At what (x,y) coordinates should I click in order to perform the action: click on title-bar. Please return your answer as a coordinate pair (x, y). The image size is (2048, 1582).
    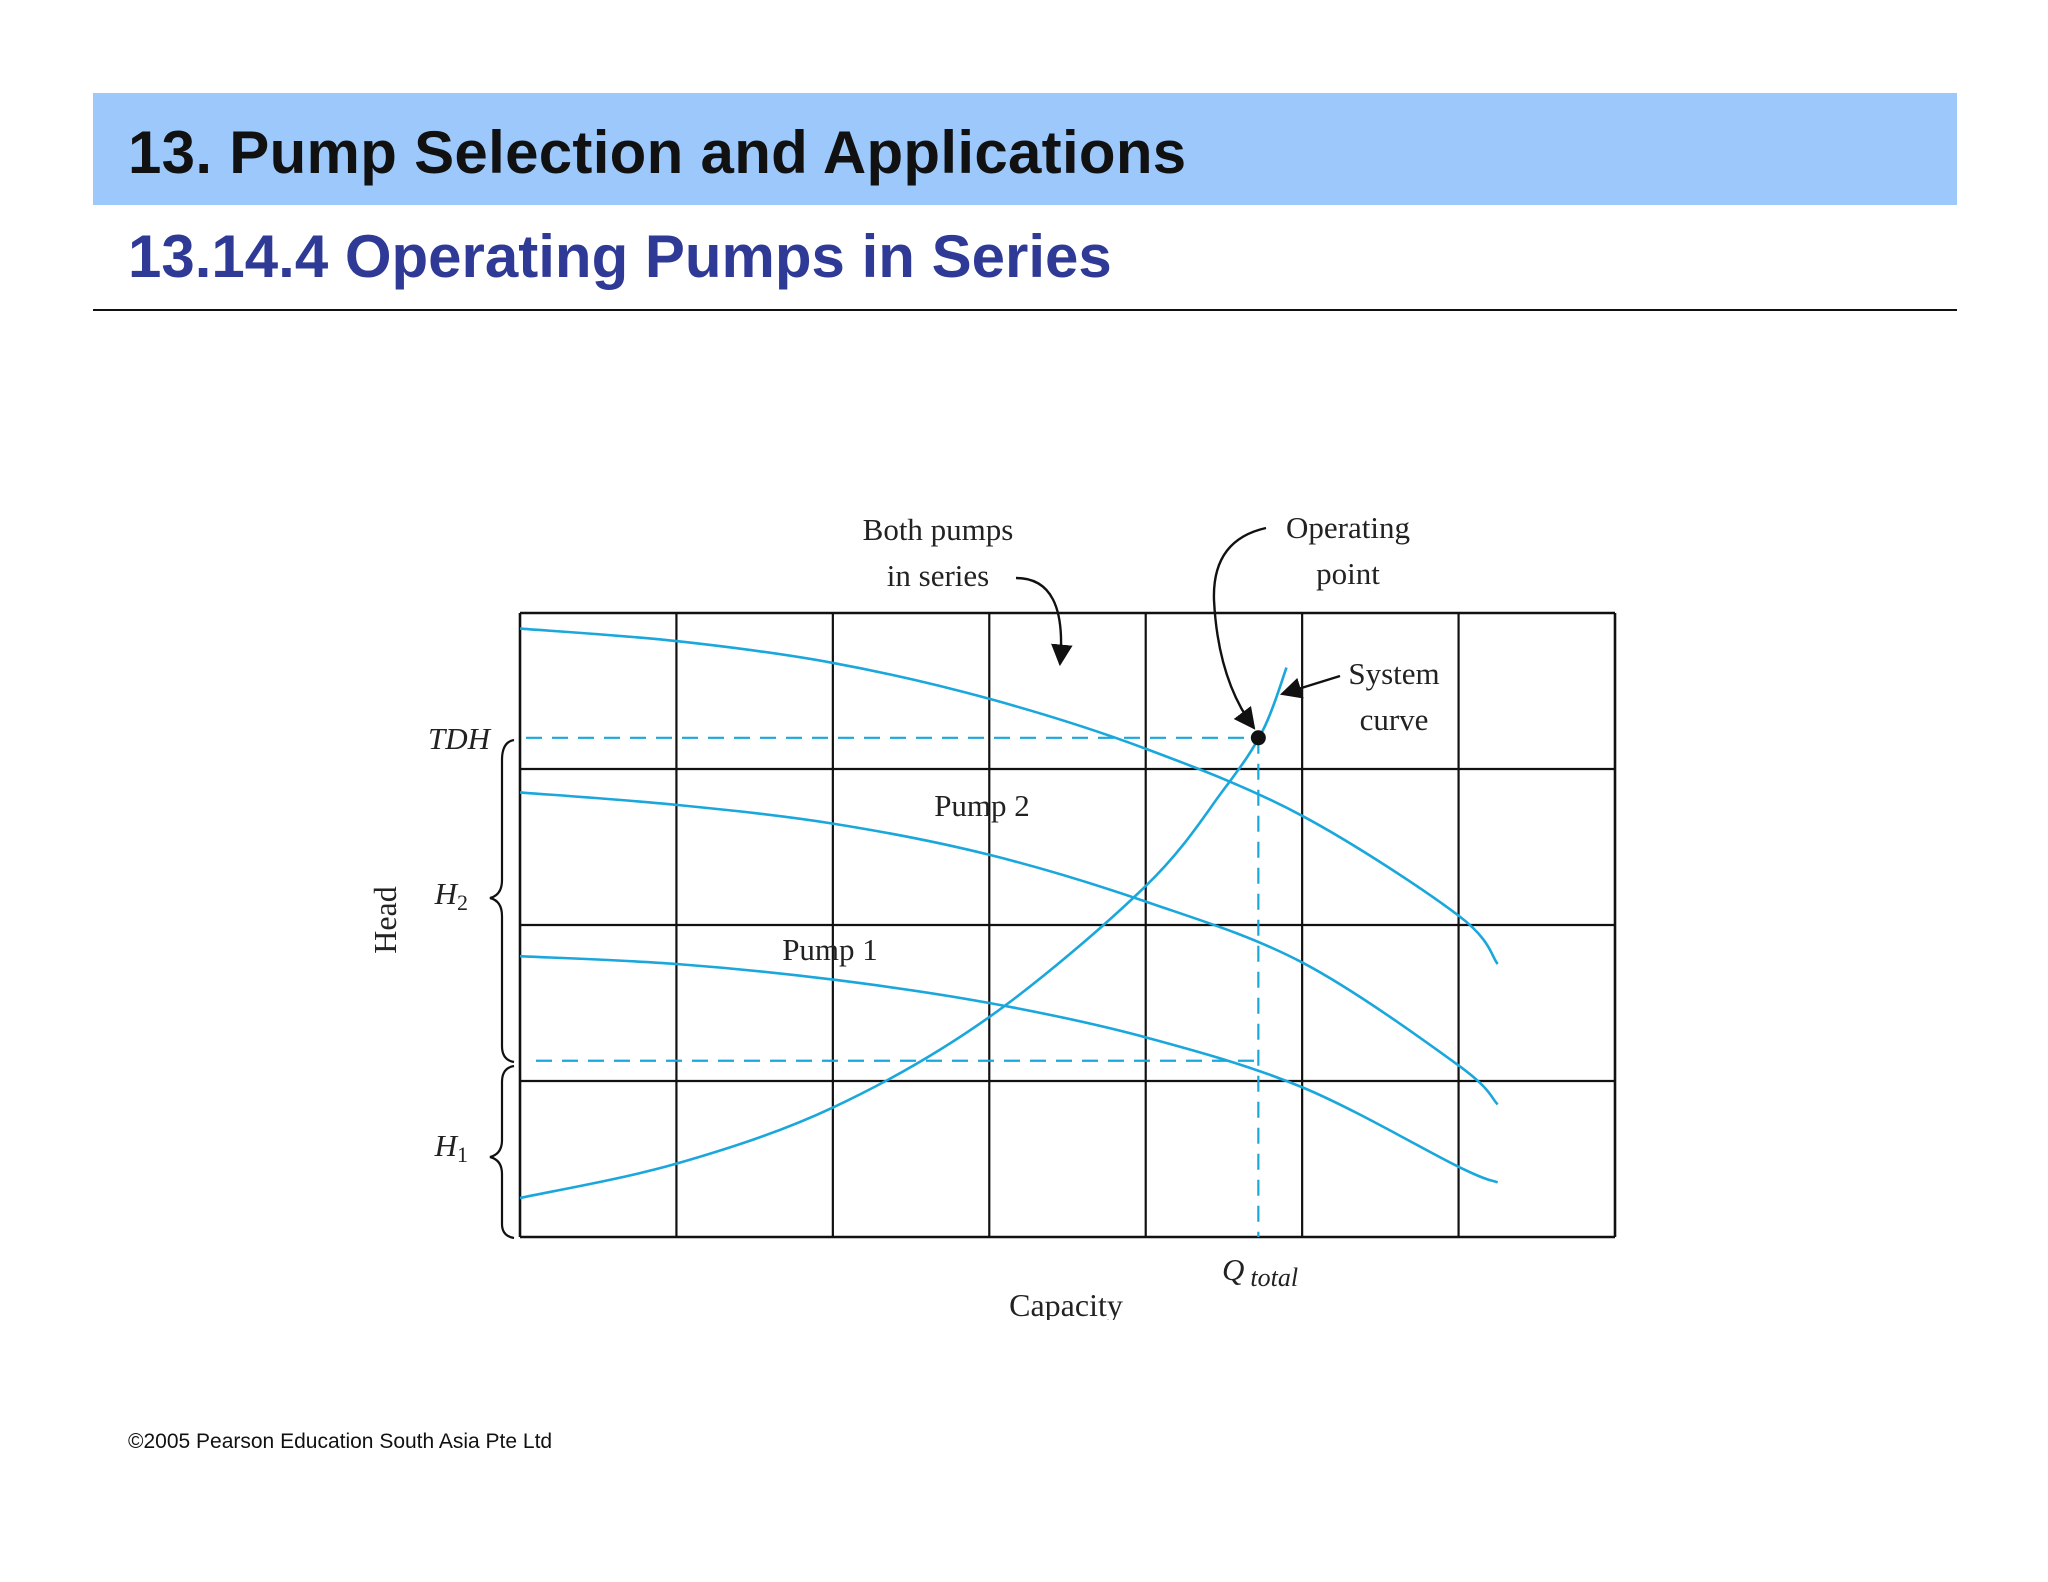
    Looking at the image, I should click on (1025, 149).